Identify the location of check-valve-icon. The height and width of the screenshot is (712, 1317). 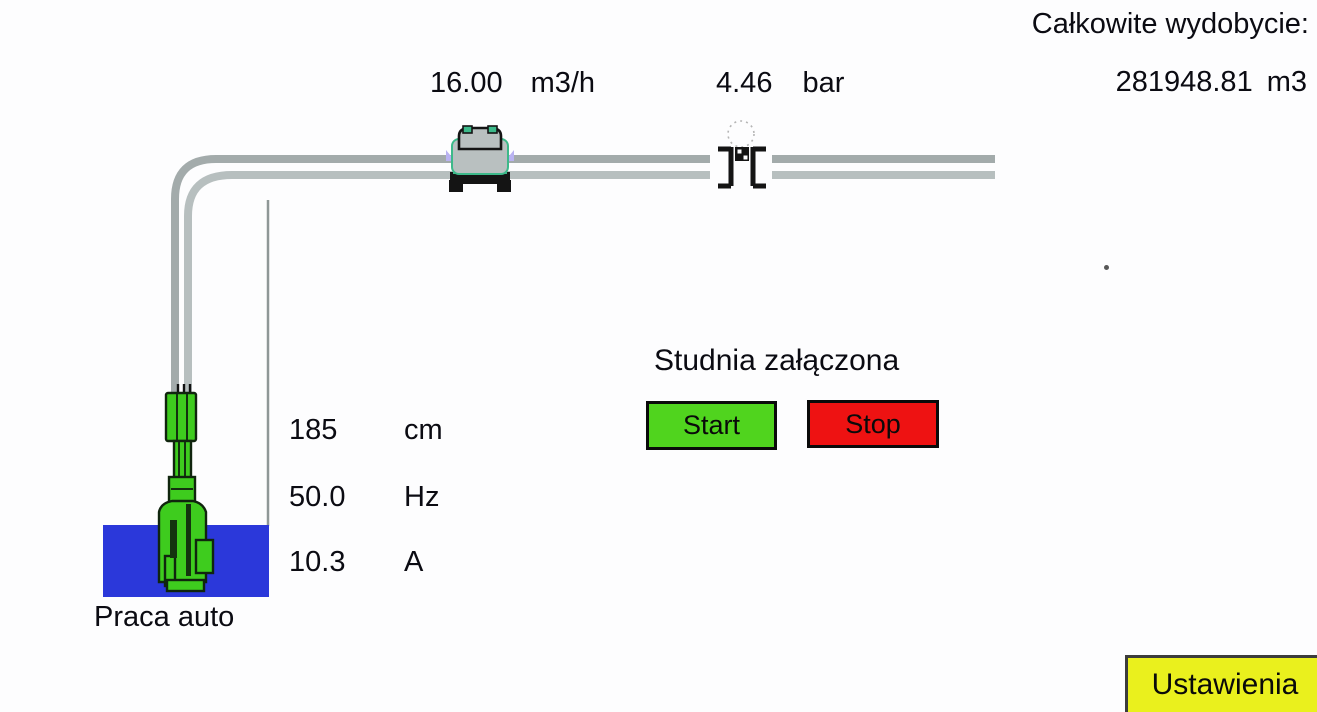
(480, 158).